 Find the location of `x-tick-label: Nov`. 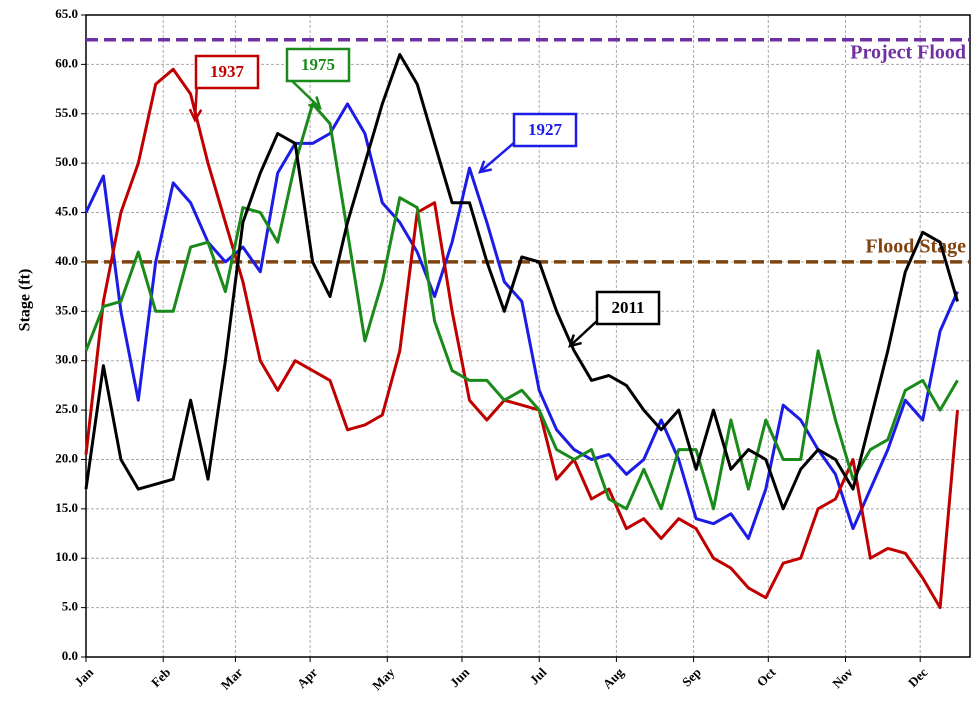

x-tick-label: Nov is located at coordinates (842, 677).